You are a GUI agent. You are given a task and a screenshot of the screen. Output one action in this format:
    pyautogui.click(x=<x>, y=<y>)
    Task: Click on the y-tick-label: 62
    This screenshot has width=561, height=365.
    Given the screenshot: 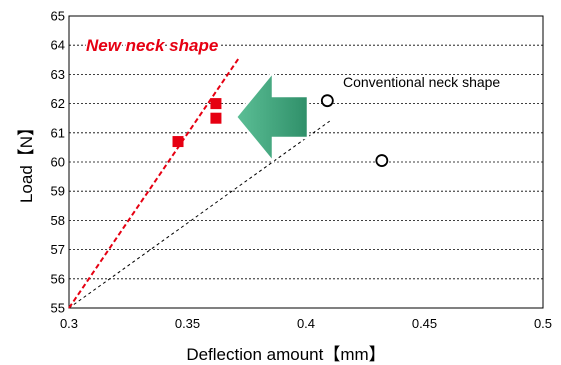 What is the action you would take?
    pyautogui.click(x=58, y=103)
    